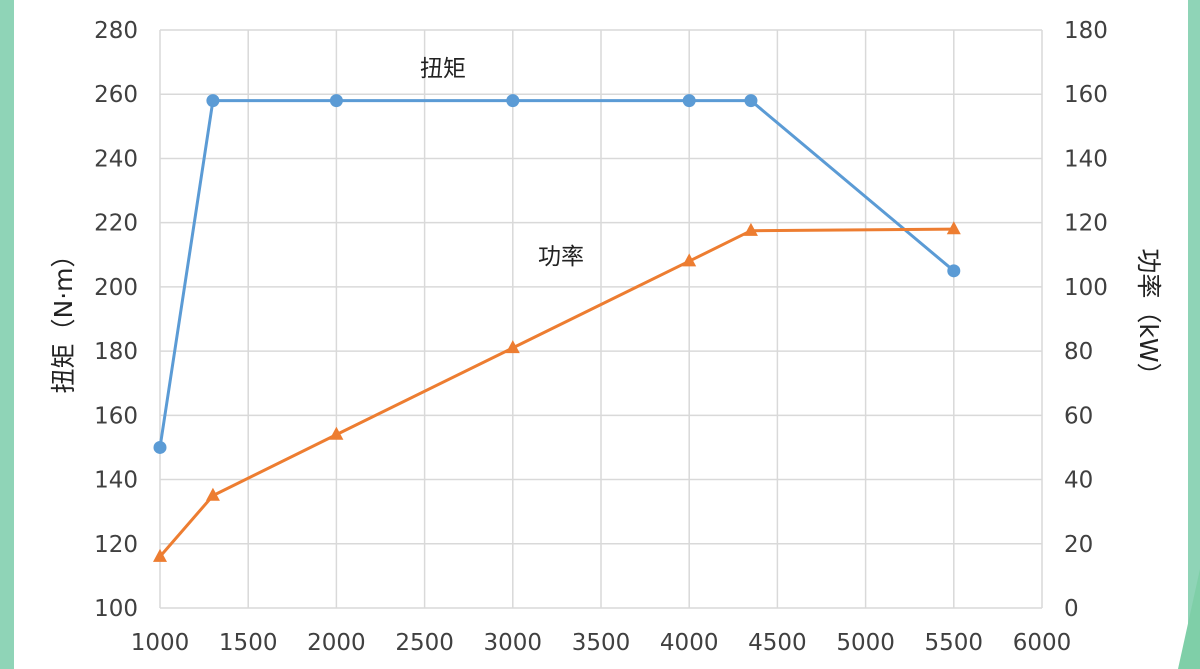 The width and height of the screenshot is (1200, 669). I want to click on y-tick-label: 180, so click(116, 352).